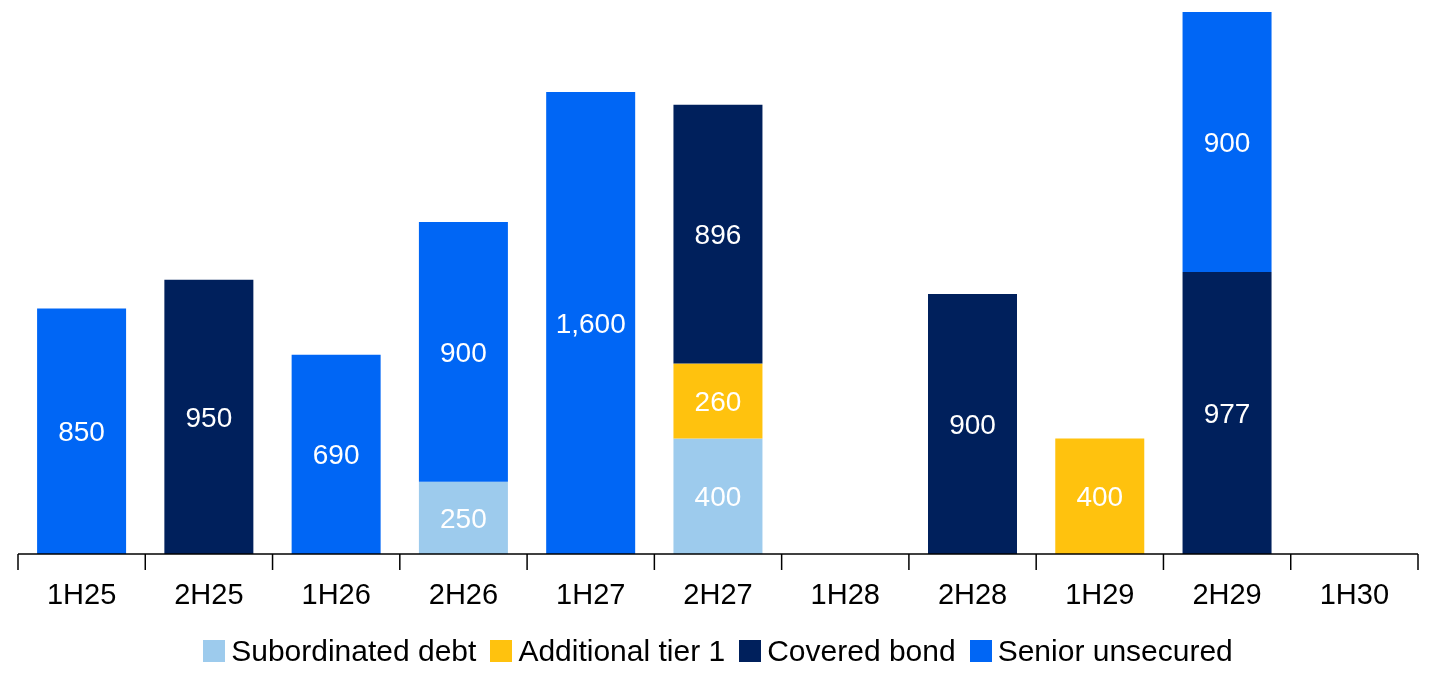 Image resolution: width=1436 pixels, height=676 pixels. I want to click on data-label: 1,600, so click(590, 323).